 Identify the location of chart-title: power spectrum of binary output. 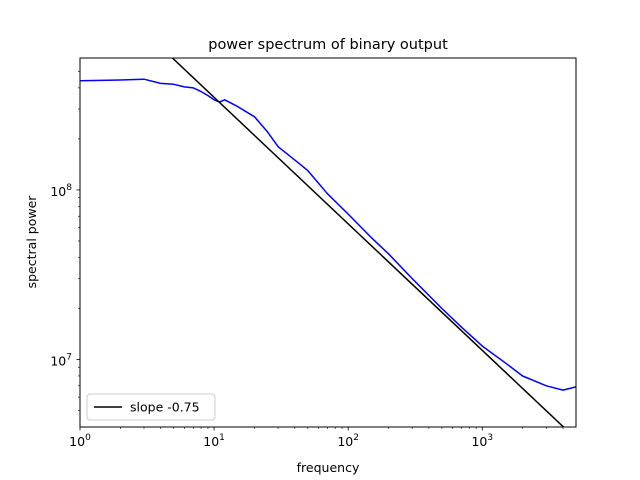
(328, 45).